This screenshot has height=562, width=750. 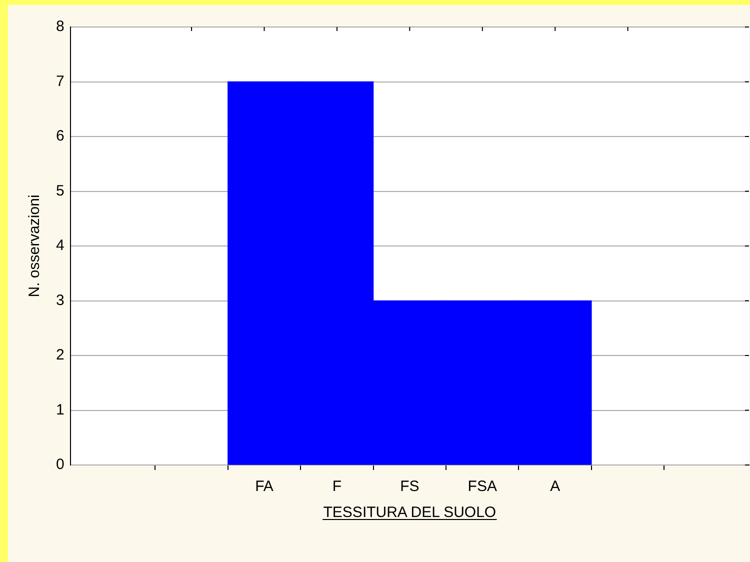 I want to click on x-tick-label: F, so click(x=337, y=487).